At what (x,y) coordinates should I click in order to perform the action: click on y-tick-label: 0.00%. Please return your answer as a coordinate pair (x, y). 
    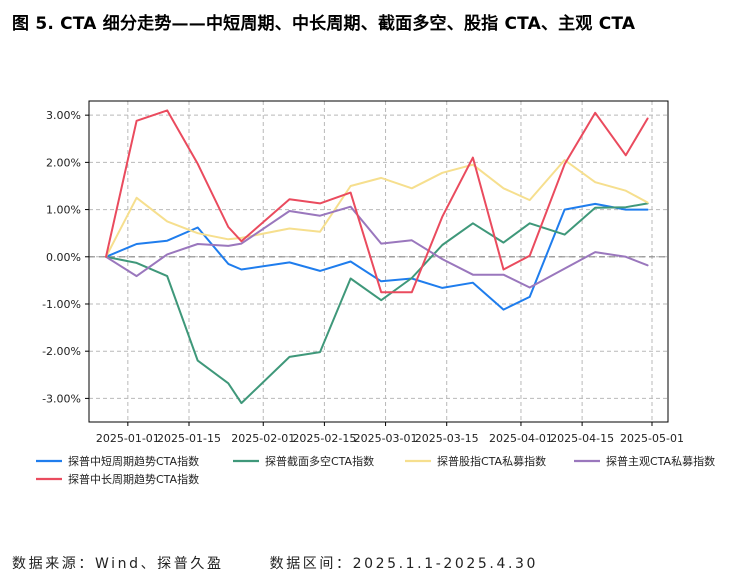
    Looking at the image, I should click on (63, 257).